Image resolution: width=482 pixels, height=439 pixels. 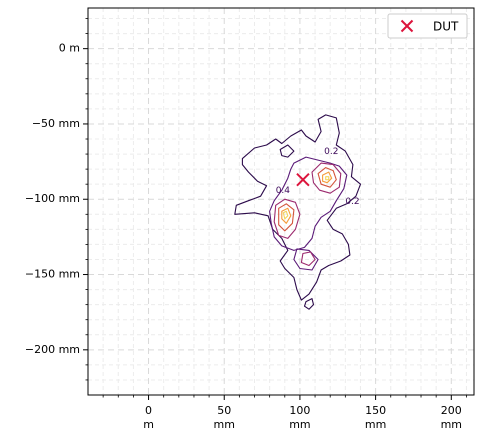 I want to click on y-tick-label: −100 mm, so click(x=52, y=198).